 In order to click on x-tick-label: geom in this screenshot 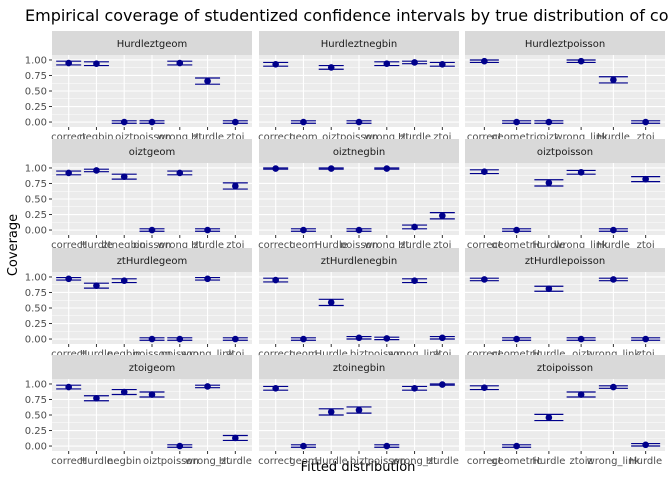, I will do `click(303, 245)`.